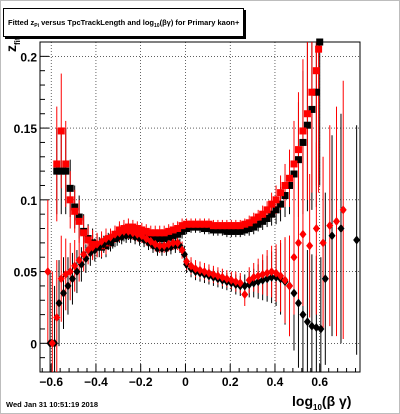 Image resolution: width=400 pixels, height=414 pixels. I want to click on x-tick-label: 0.6, so click(319, 382).